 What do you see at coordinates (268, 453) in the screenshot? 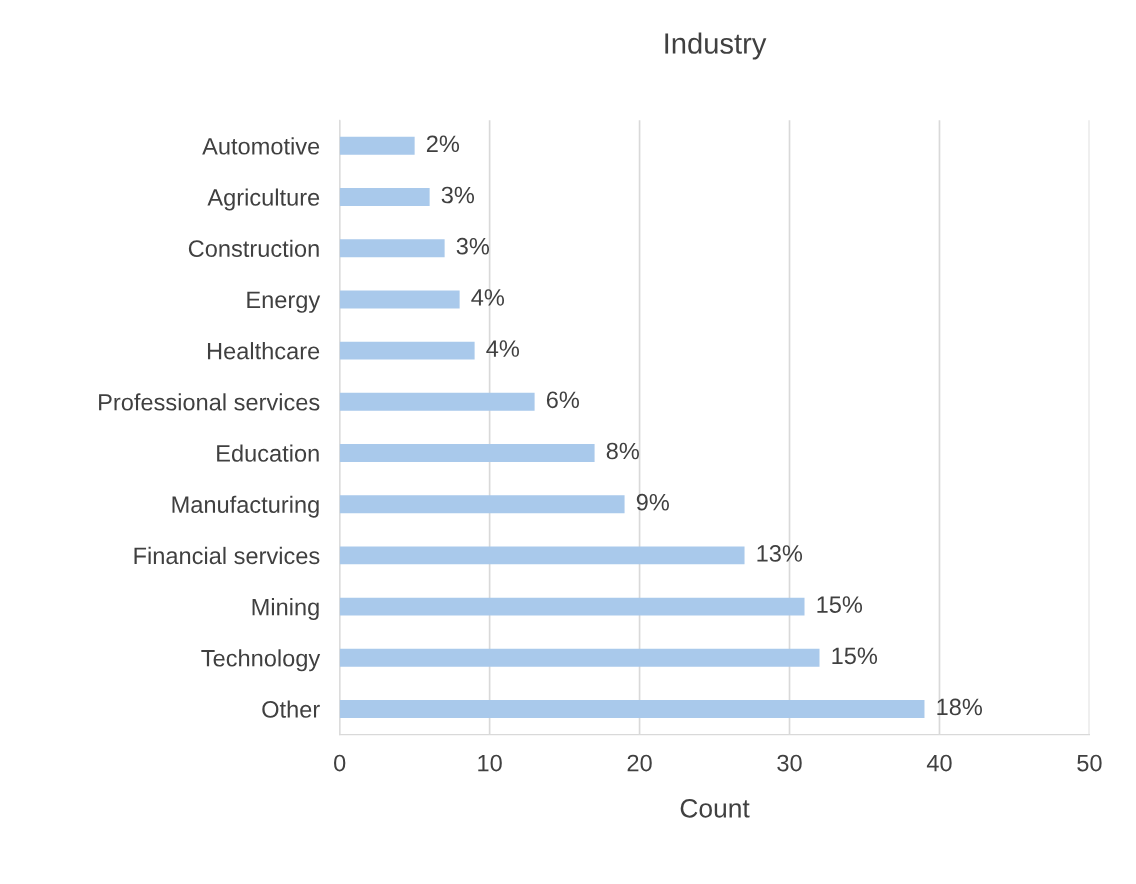
I see `y-tick-label: Education` at bounding box center [268, 453].